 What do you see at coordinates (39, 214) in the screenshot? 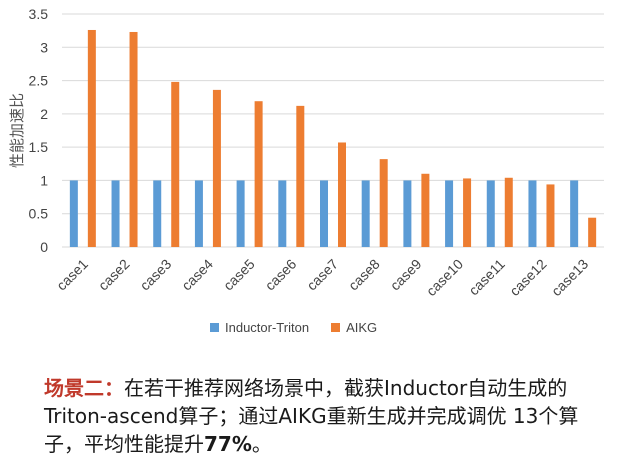
I see `y-tick-label: 0.5` at bounding box center [39, 214].